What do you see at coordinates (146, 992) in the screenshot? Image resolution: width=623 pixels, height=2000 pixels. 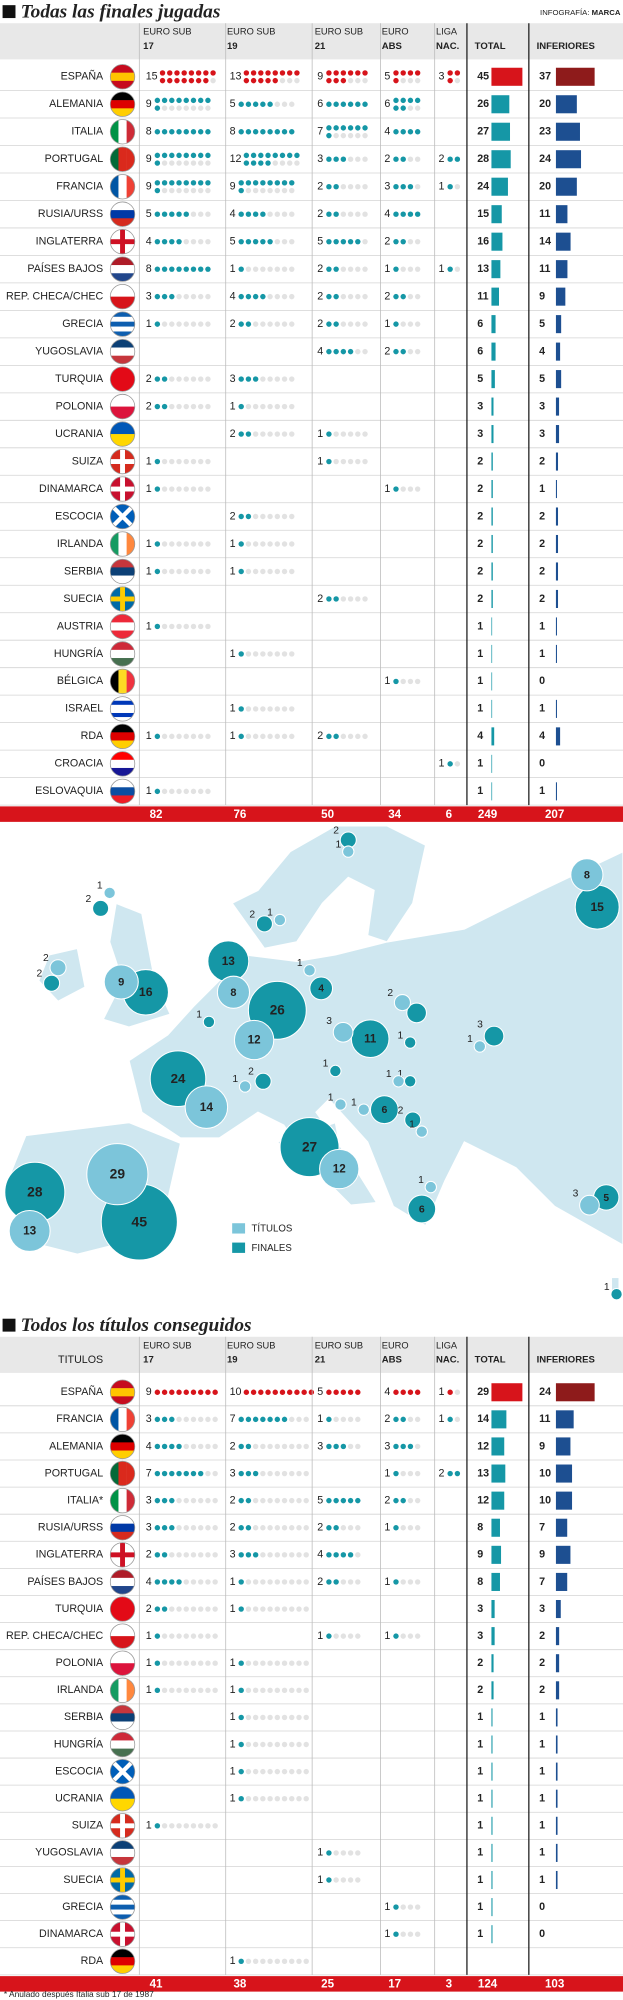 I see `bubble-label: 16` at bounding box center [146, 992].